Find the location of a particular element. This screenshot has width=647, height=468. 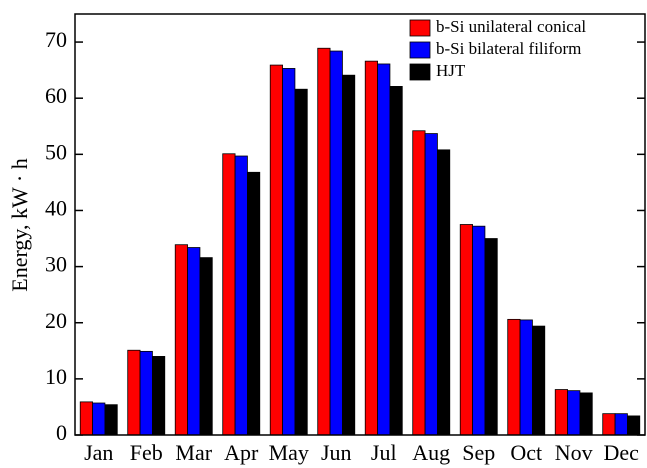

x-tick-label: Jan is located at coordinates (98, 452).